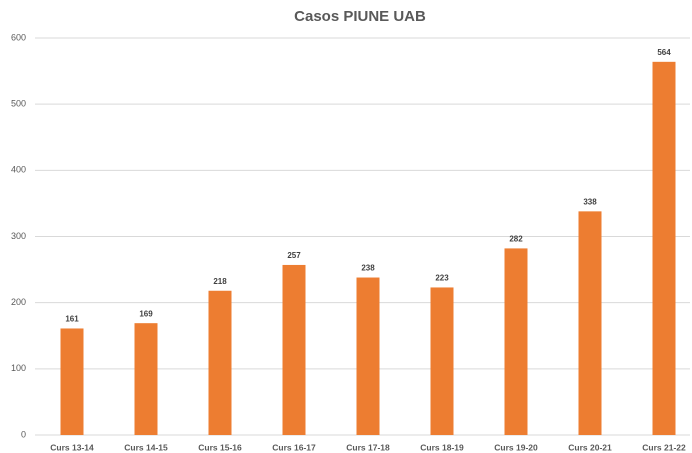 This screenshot has height=453, width=692. What do you see at coordinates (18, 104) in the screenshot?
I see `y-tick-label: 500` at bounding box center [18, 104].